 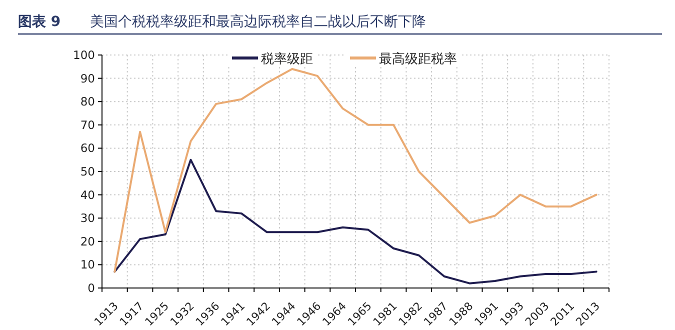 I want to click on y-tick-label: 60, so click(x=87, y=148).